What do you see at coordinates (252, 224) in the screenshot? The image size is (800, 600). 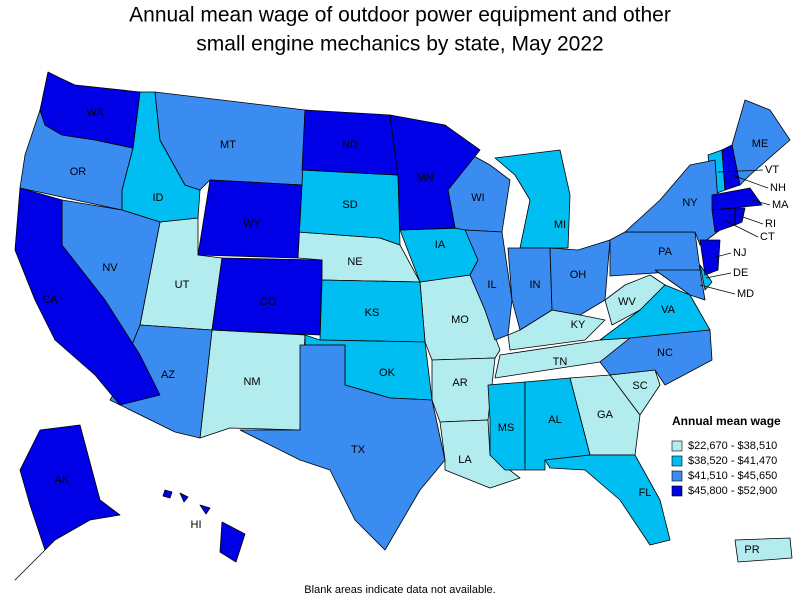 I see `state-label: WY` at bounding box center [252, 224].